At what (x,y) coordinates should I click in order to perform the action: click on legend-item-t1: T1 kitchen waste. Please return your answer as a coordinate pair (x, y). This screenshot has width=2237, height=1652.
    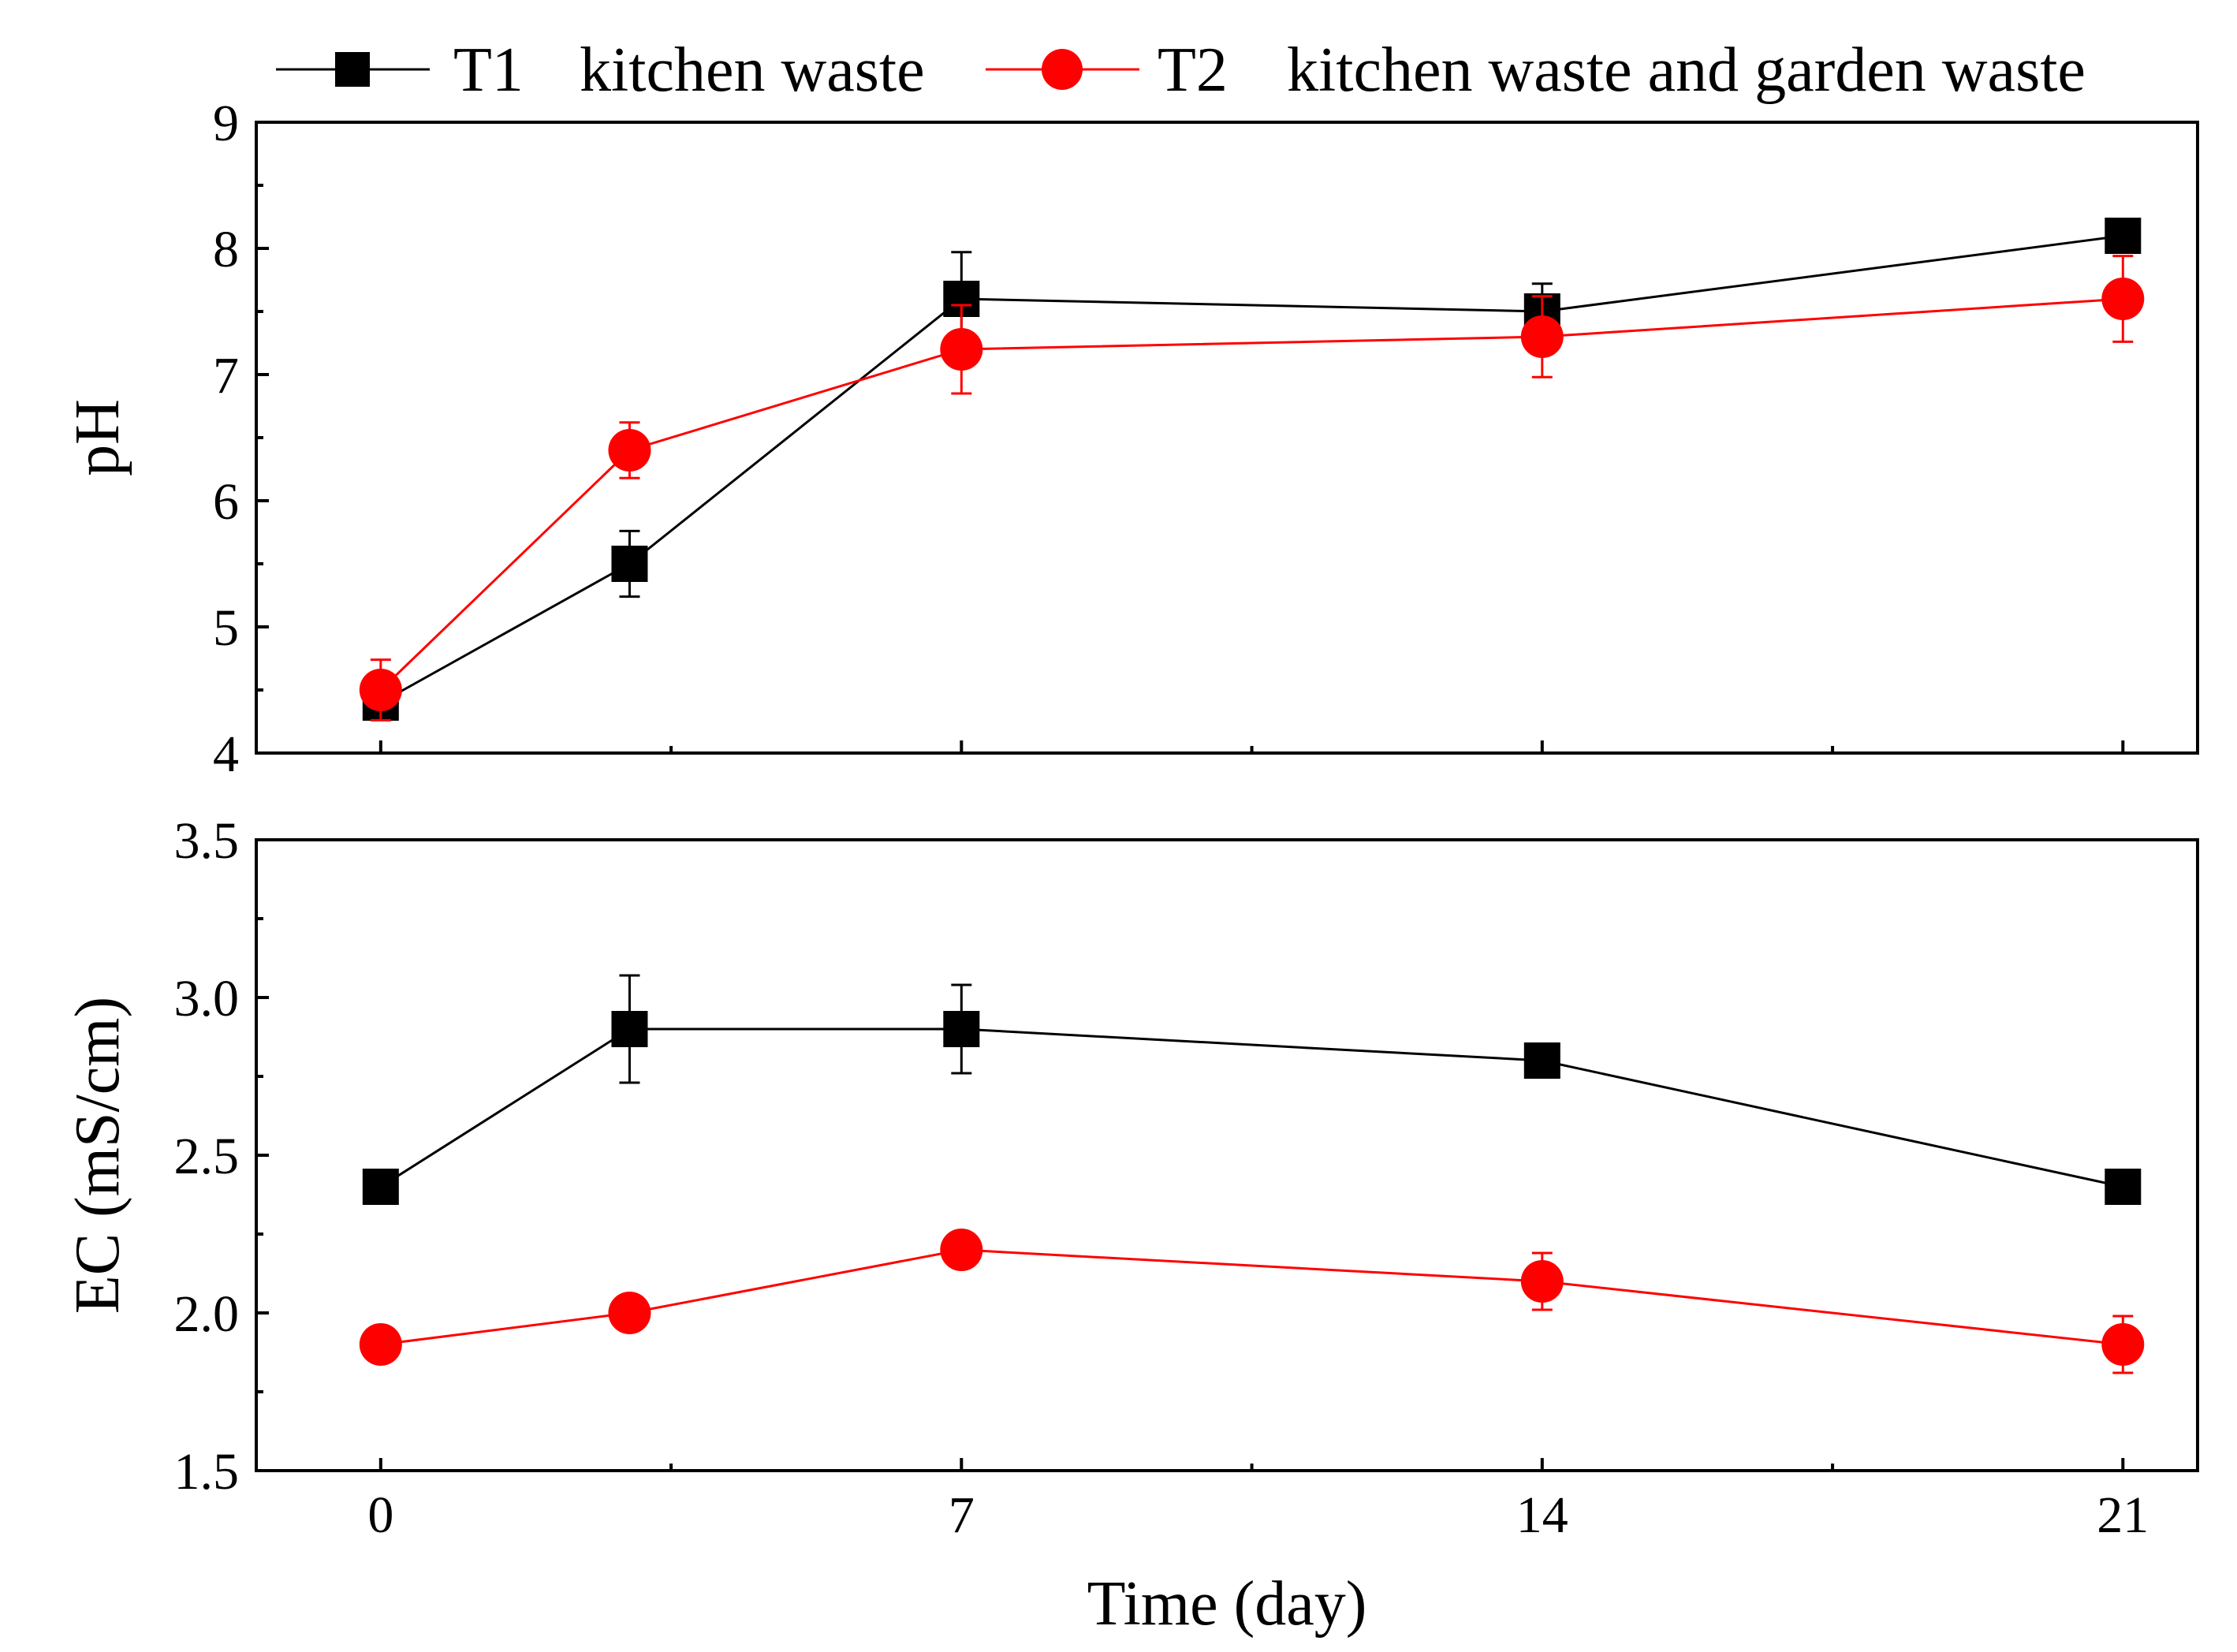
    Looking at the image, I should click on (600, 70).